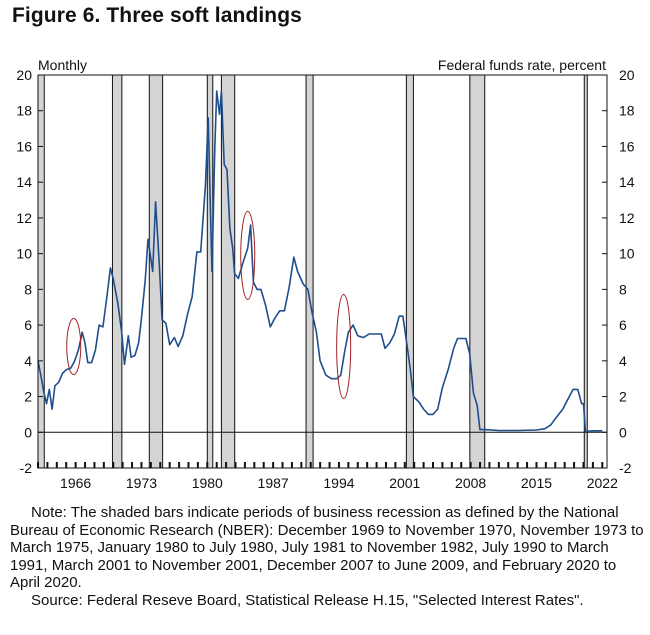 The width and height of the screenshot is (650, 635). I want to click on x-tick-label: 2022, so click(602, 483).